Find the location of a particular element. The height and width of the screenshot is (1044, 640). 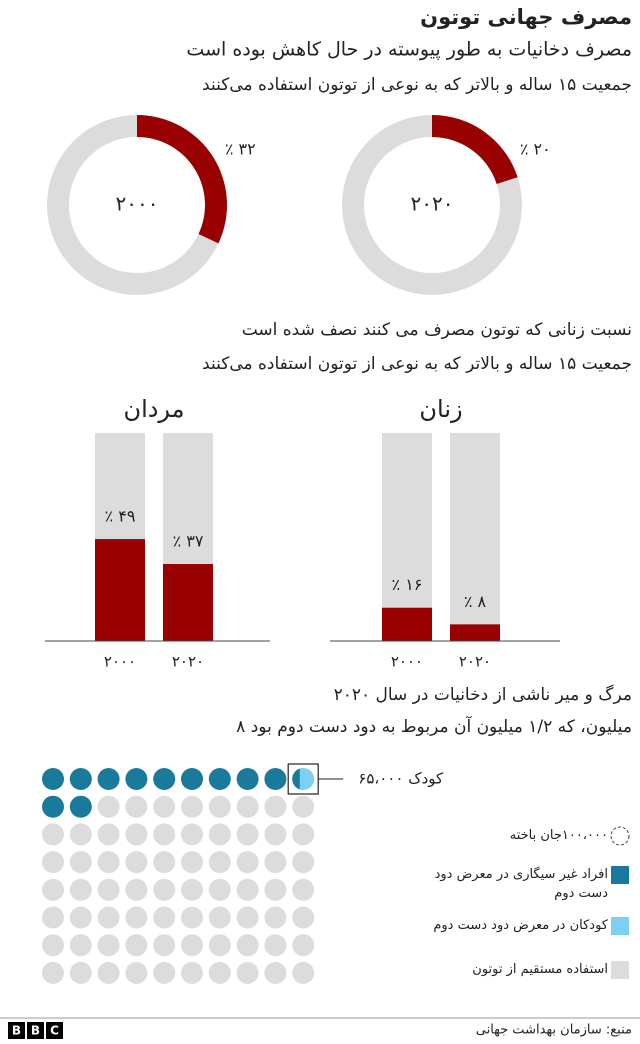

value-label: ٪ ۳۷ is located at coordinates (188, 541).